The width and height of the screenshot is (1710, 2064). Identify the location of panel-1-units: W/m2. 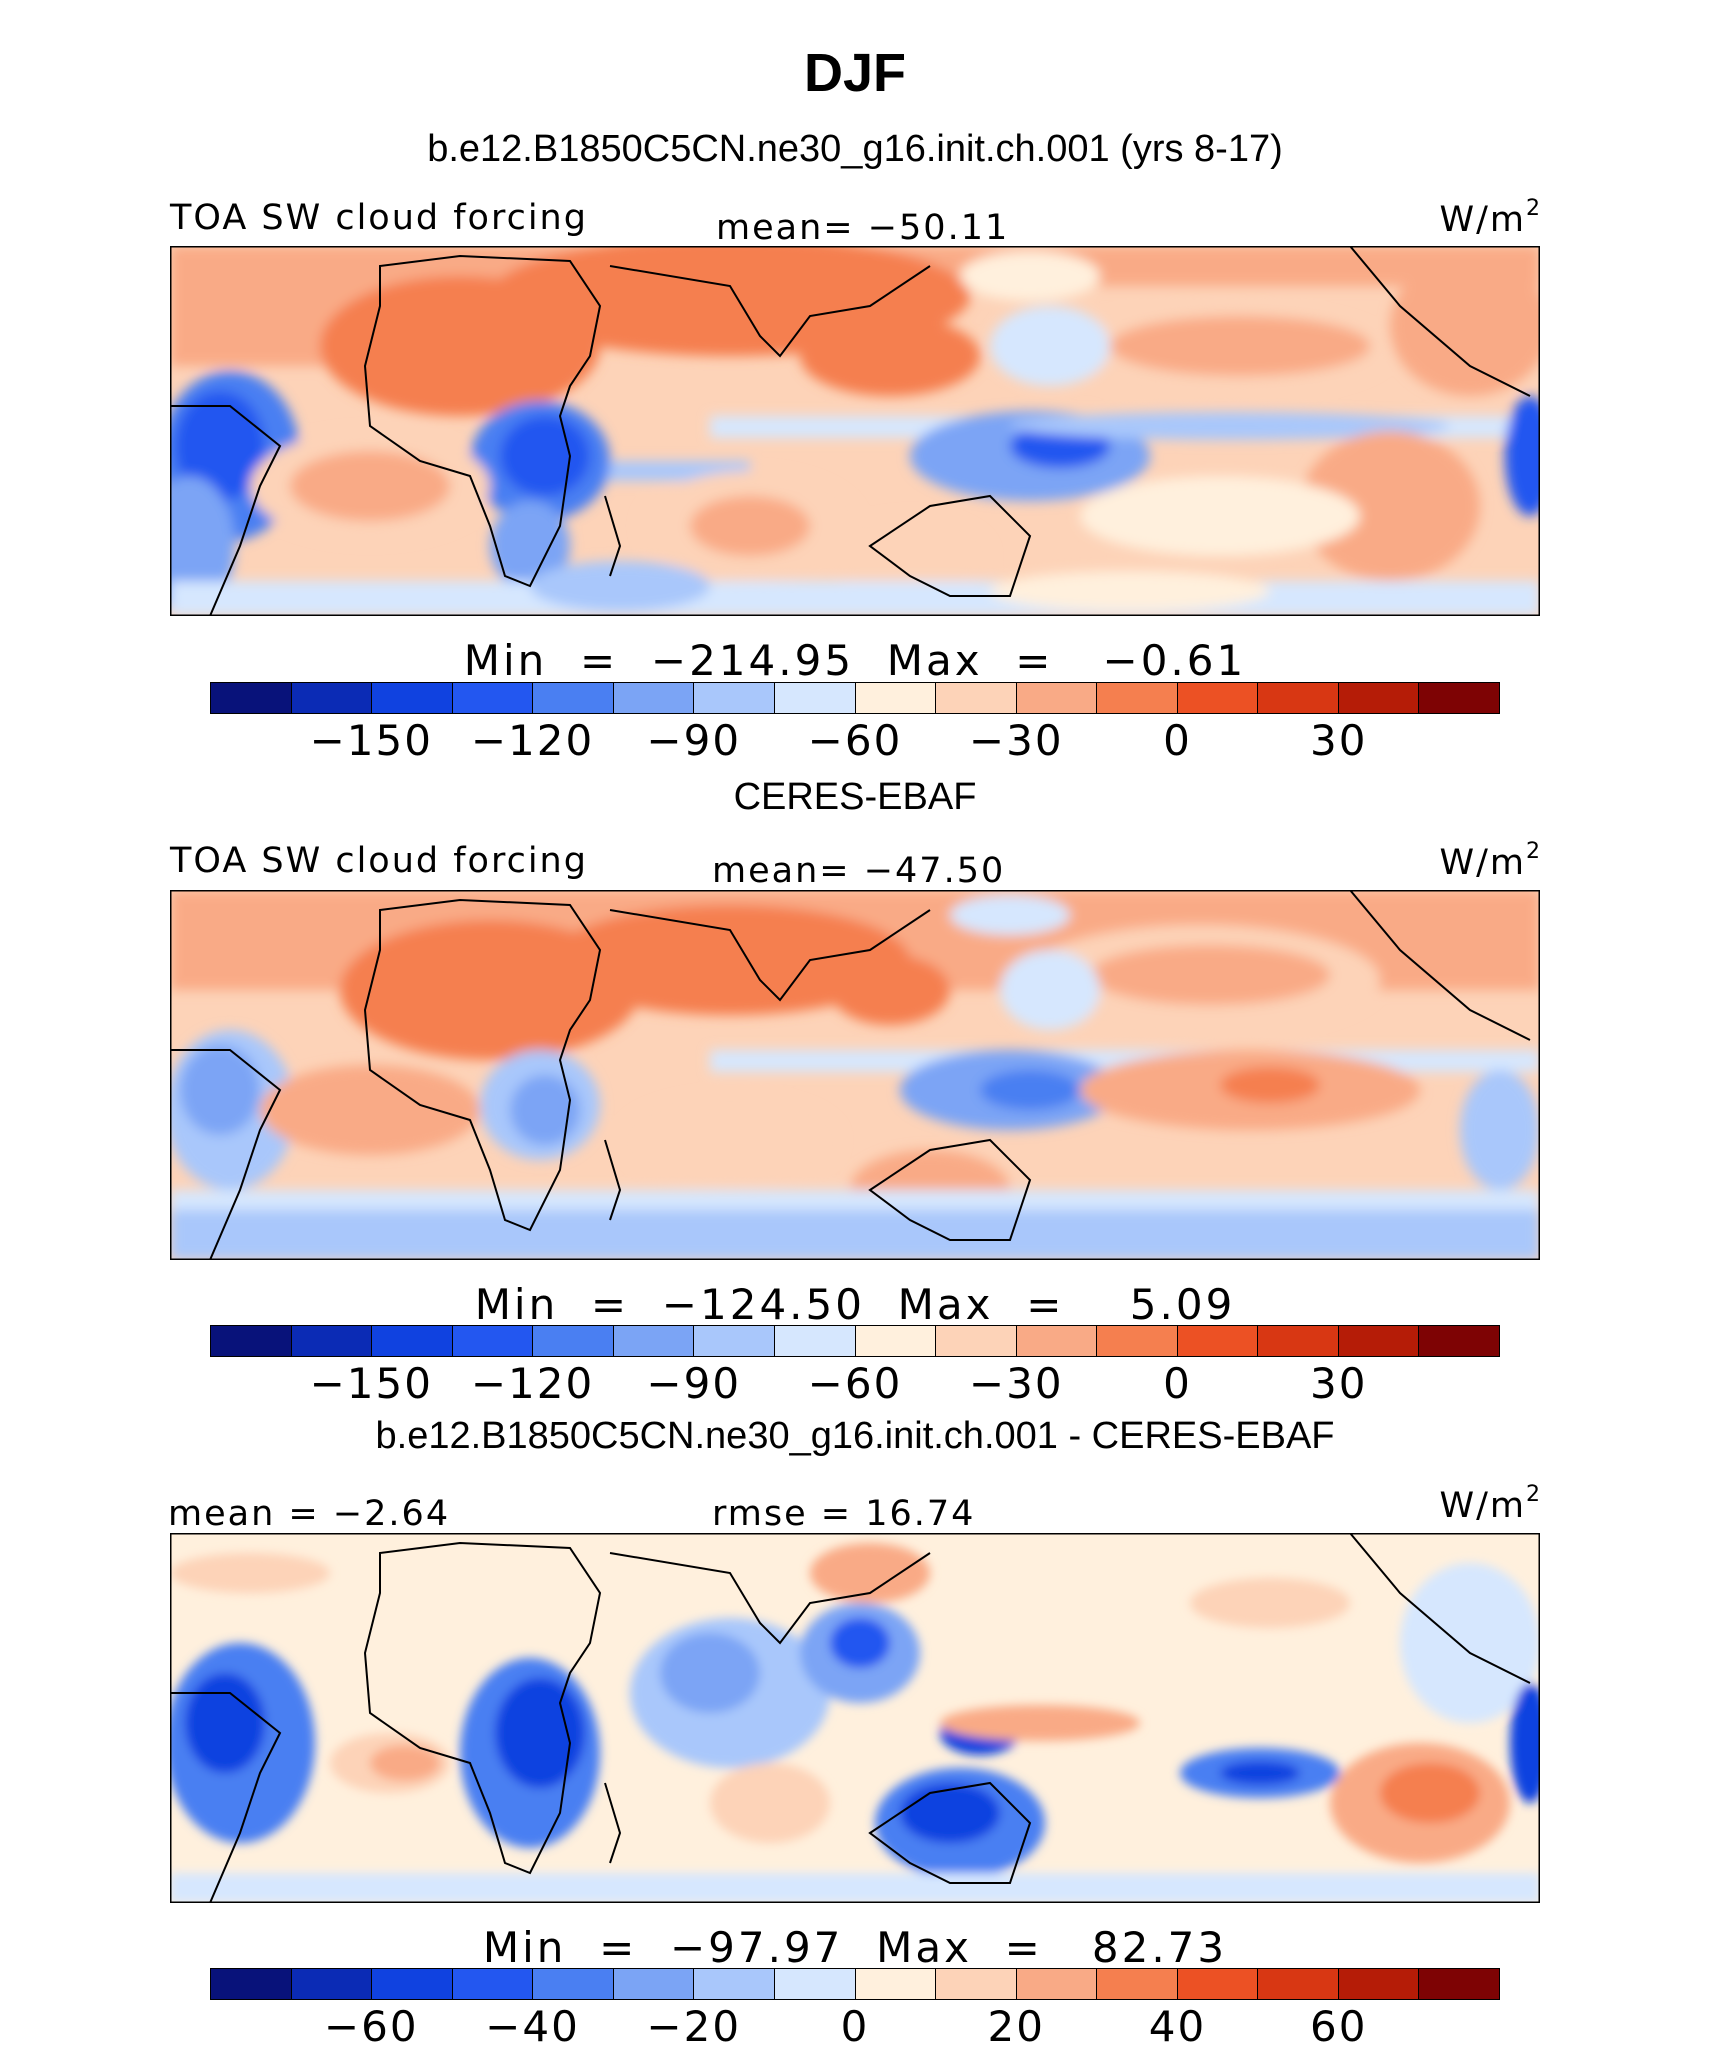
(1490, 218).